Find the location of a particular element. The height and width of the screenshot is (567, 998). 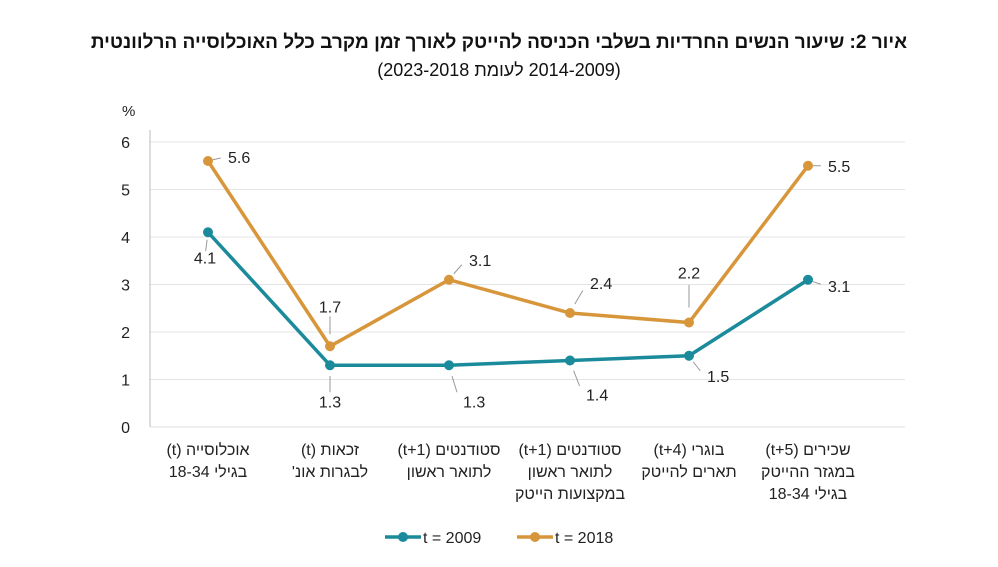

data-label: 5.5 is located at coordinates (839, 167).